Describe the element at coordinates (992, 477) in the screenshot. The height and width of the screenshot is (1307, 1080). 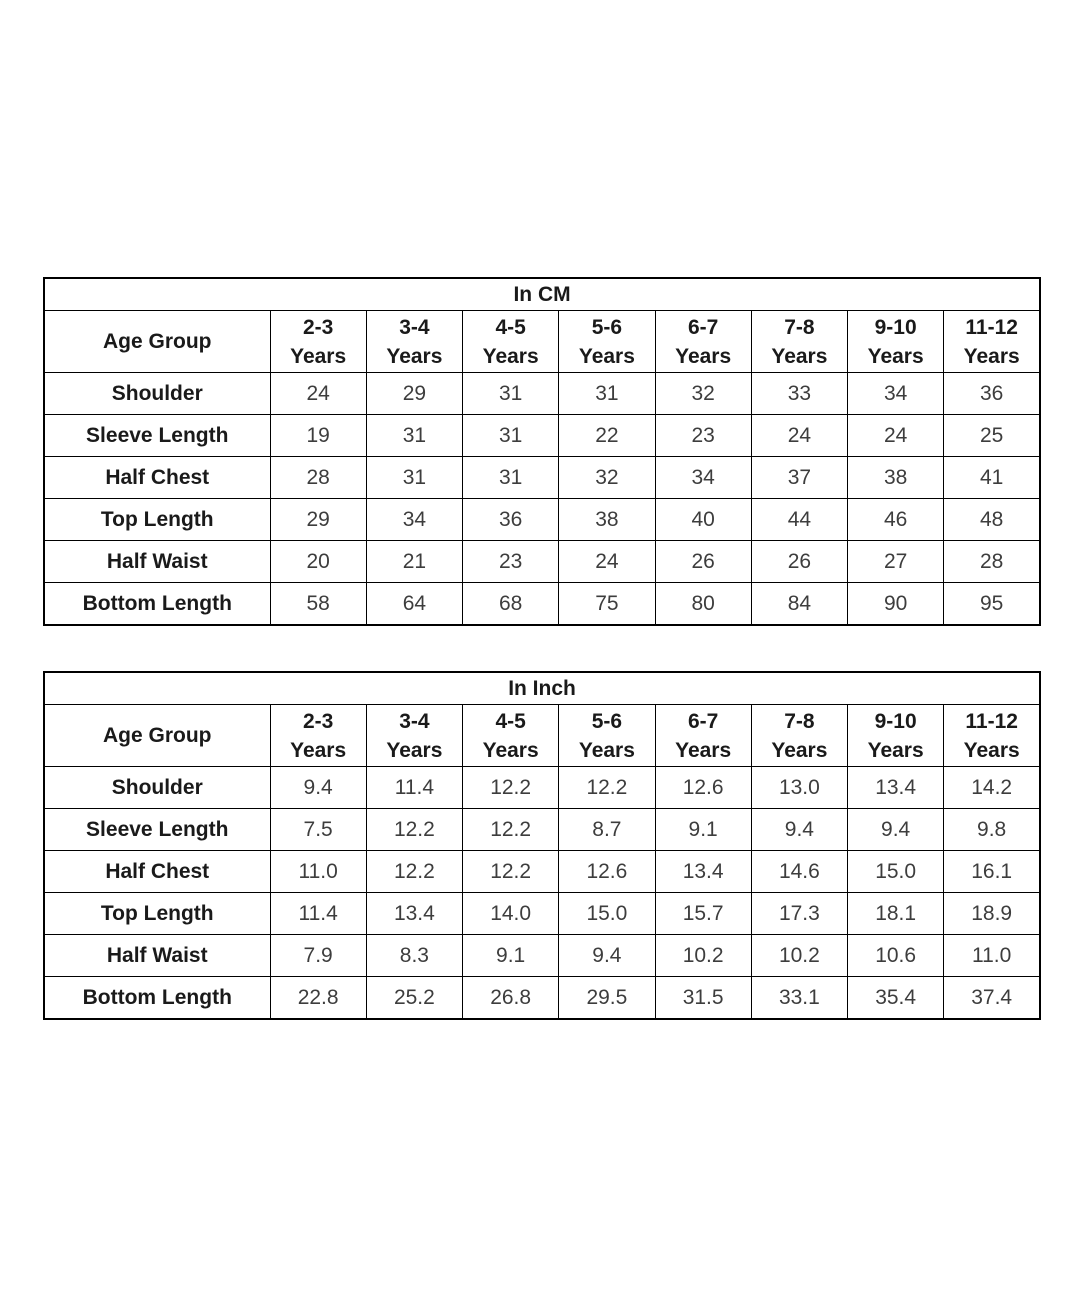
I see `measurement-value: 41` at that location.